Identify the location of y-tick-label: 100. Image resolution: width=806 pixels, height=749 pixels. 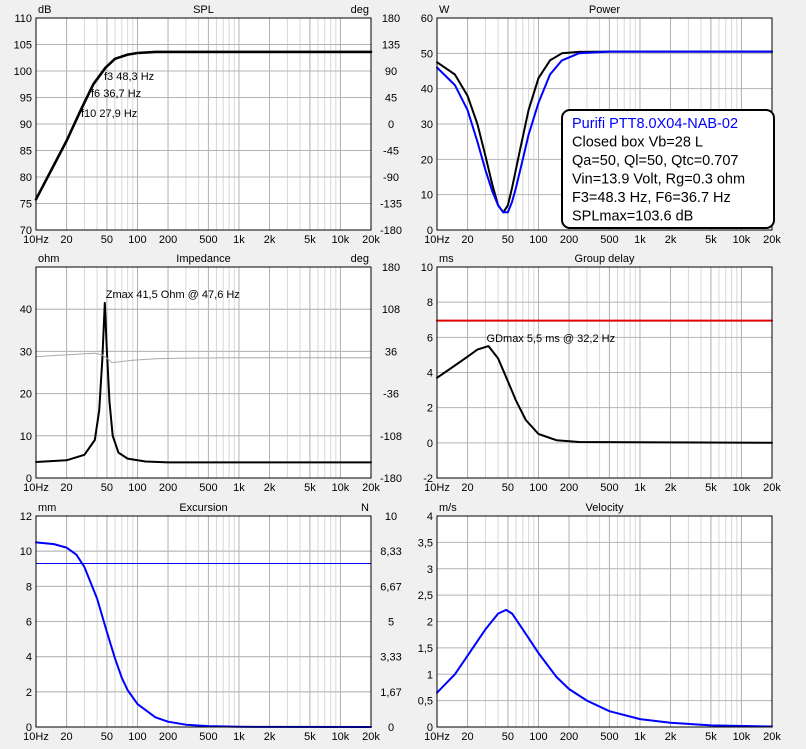
(23, 72).